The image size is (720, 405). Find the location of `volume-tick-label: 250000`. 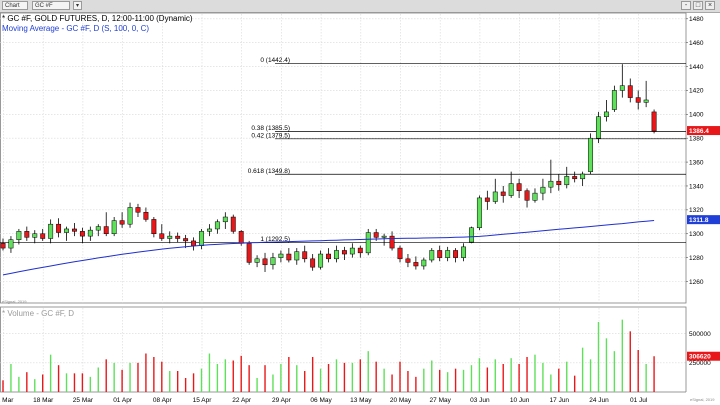

volume-tick-label: 250000 is located at coordinates (700, 363).